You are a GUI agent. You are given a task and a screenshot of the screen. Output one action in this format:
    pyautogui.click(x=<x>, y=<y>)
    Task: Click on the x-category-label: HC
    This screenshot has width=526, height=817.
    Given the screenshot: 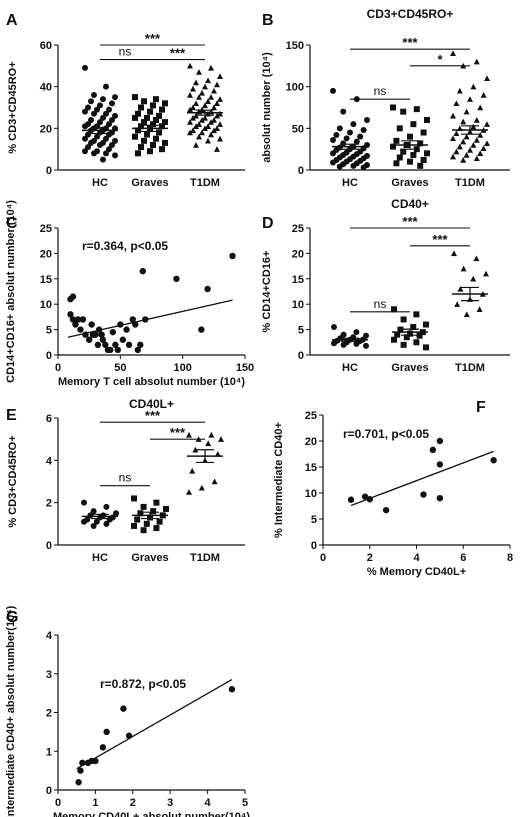 What is the action you would take?
    pyautogui.click(x=100, y=558)
    